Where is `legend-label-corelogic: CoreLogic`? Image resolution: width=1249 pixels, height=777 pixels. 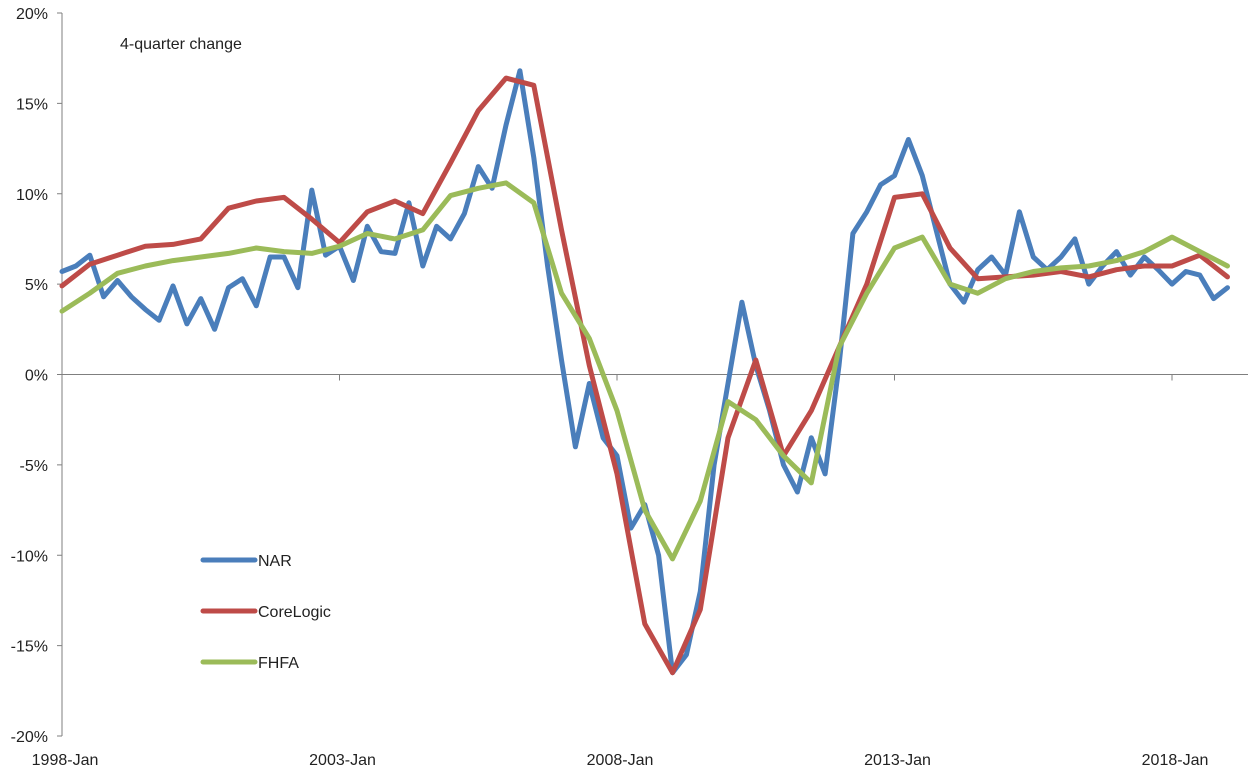
legend-label-corelogic: CoreLogic is located at coordinates (294, 612).